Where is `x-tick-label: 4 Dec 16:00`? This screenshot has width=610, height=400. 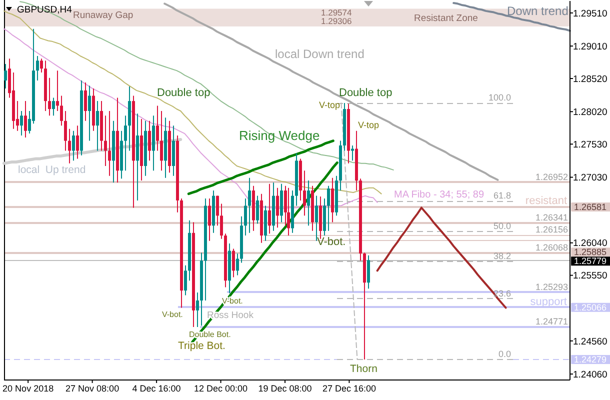
x-tick-label: 4 Dec 16:00 is located at coordinates (156, 389).